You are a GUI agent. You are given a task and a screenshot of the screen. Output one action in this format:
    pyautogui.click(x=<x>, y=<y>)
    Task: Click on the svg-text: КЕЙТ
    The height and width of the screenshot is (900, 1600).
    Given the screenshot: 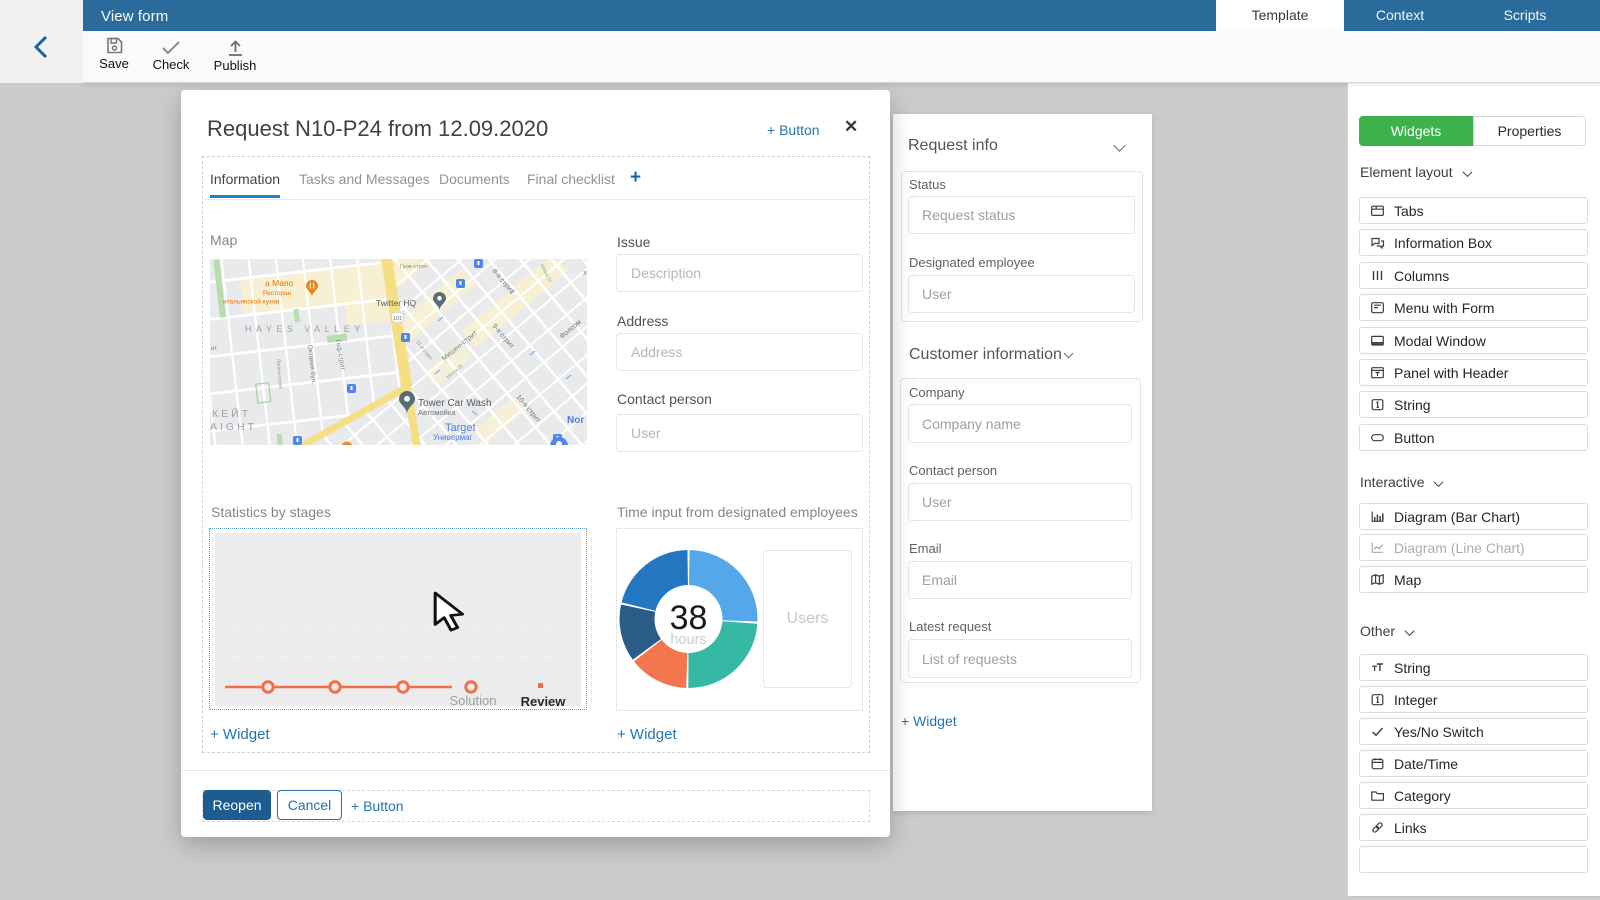 What is the action you would take?
    pyautogui.click(x=231, y=413)
    